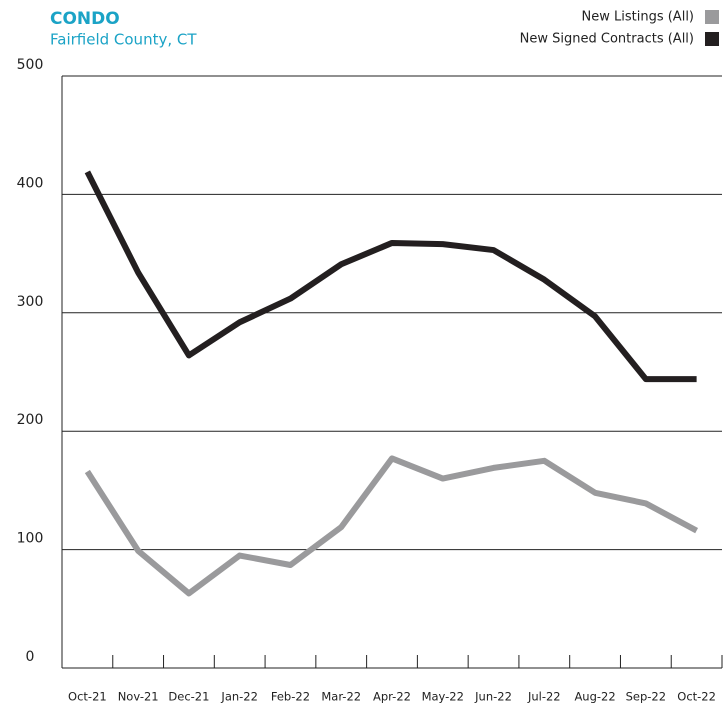 The width and height of the screenshot is (727, 705). What do you see at coordinates (30, 657) in the screenshot?
I see `y-tick-label: 0` at bounding box center [30, 657].